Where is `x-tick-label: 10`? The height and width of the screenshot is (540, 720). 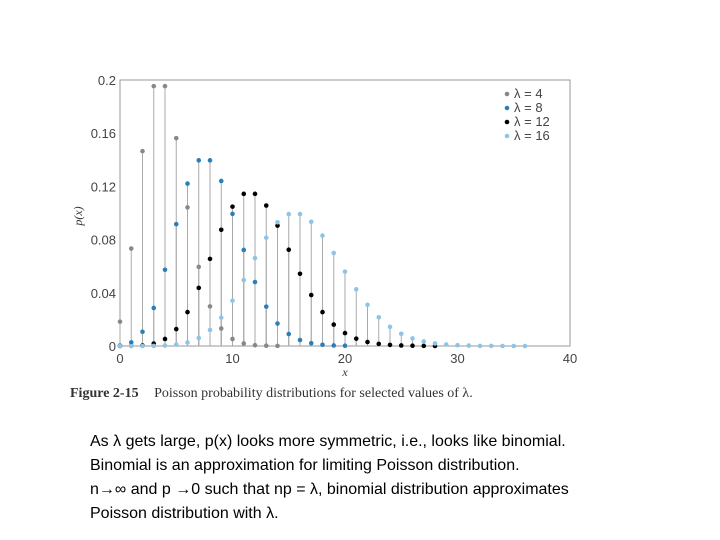 x-tick-label: 10 is located at coordinates (232, 358).